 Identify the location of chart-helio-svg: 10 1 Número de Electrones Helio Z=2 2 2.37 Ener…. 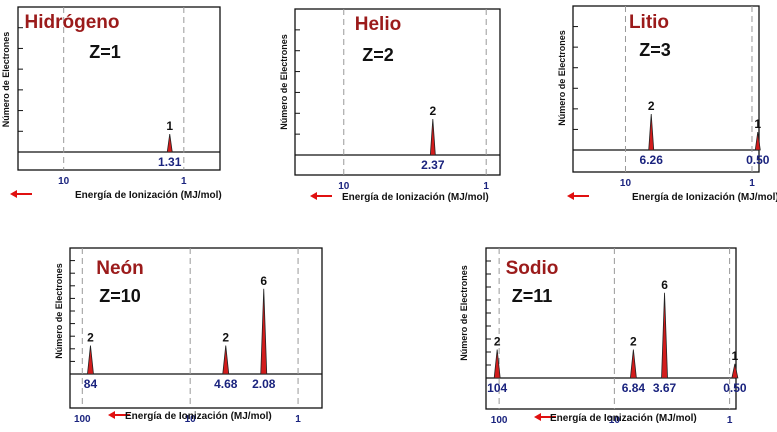
(390, 105).